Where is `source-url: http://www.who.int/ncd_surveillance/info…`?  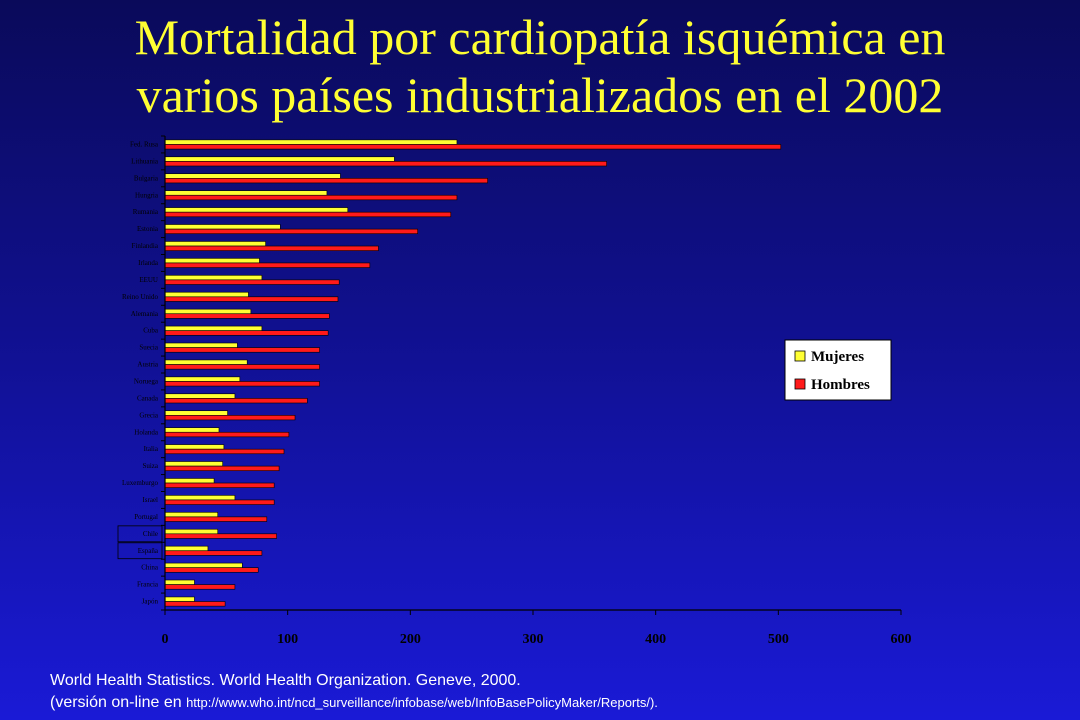 source-url: http://www.who.int/ncd_surveillance/info… is located at coordinates (422, 702).